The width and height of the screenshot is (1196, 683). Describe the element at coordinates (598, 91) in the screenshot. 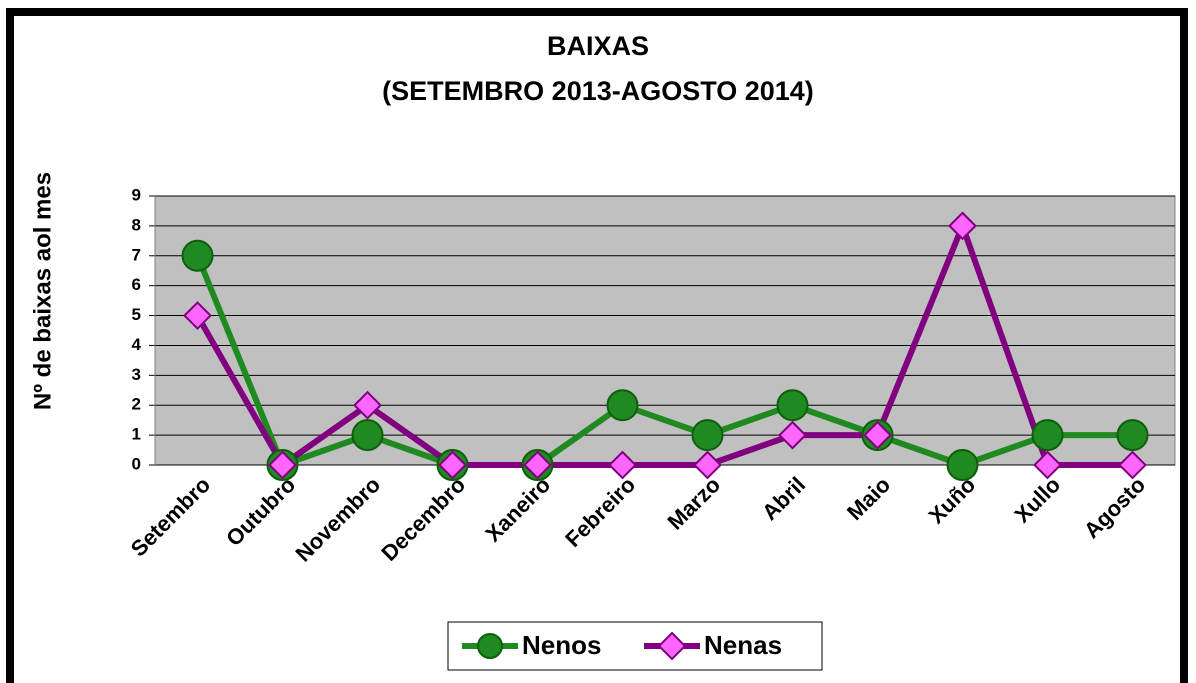

I see `chart-subtitle: (SETEMBRO 2013-AGOSTO 2014)` at that location.